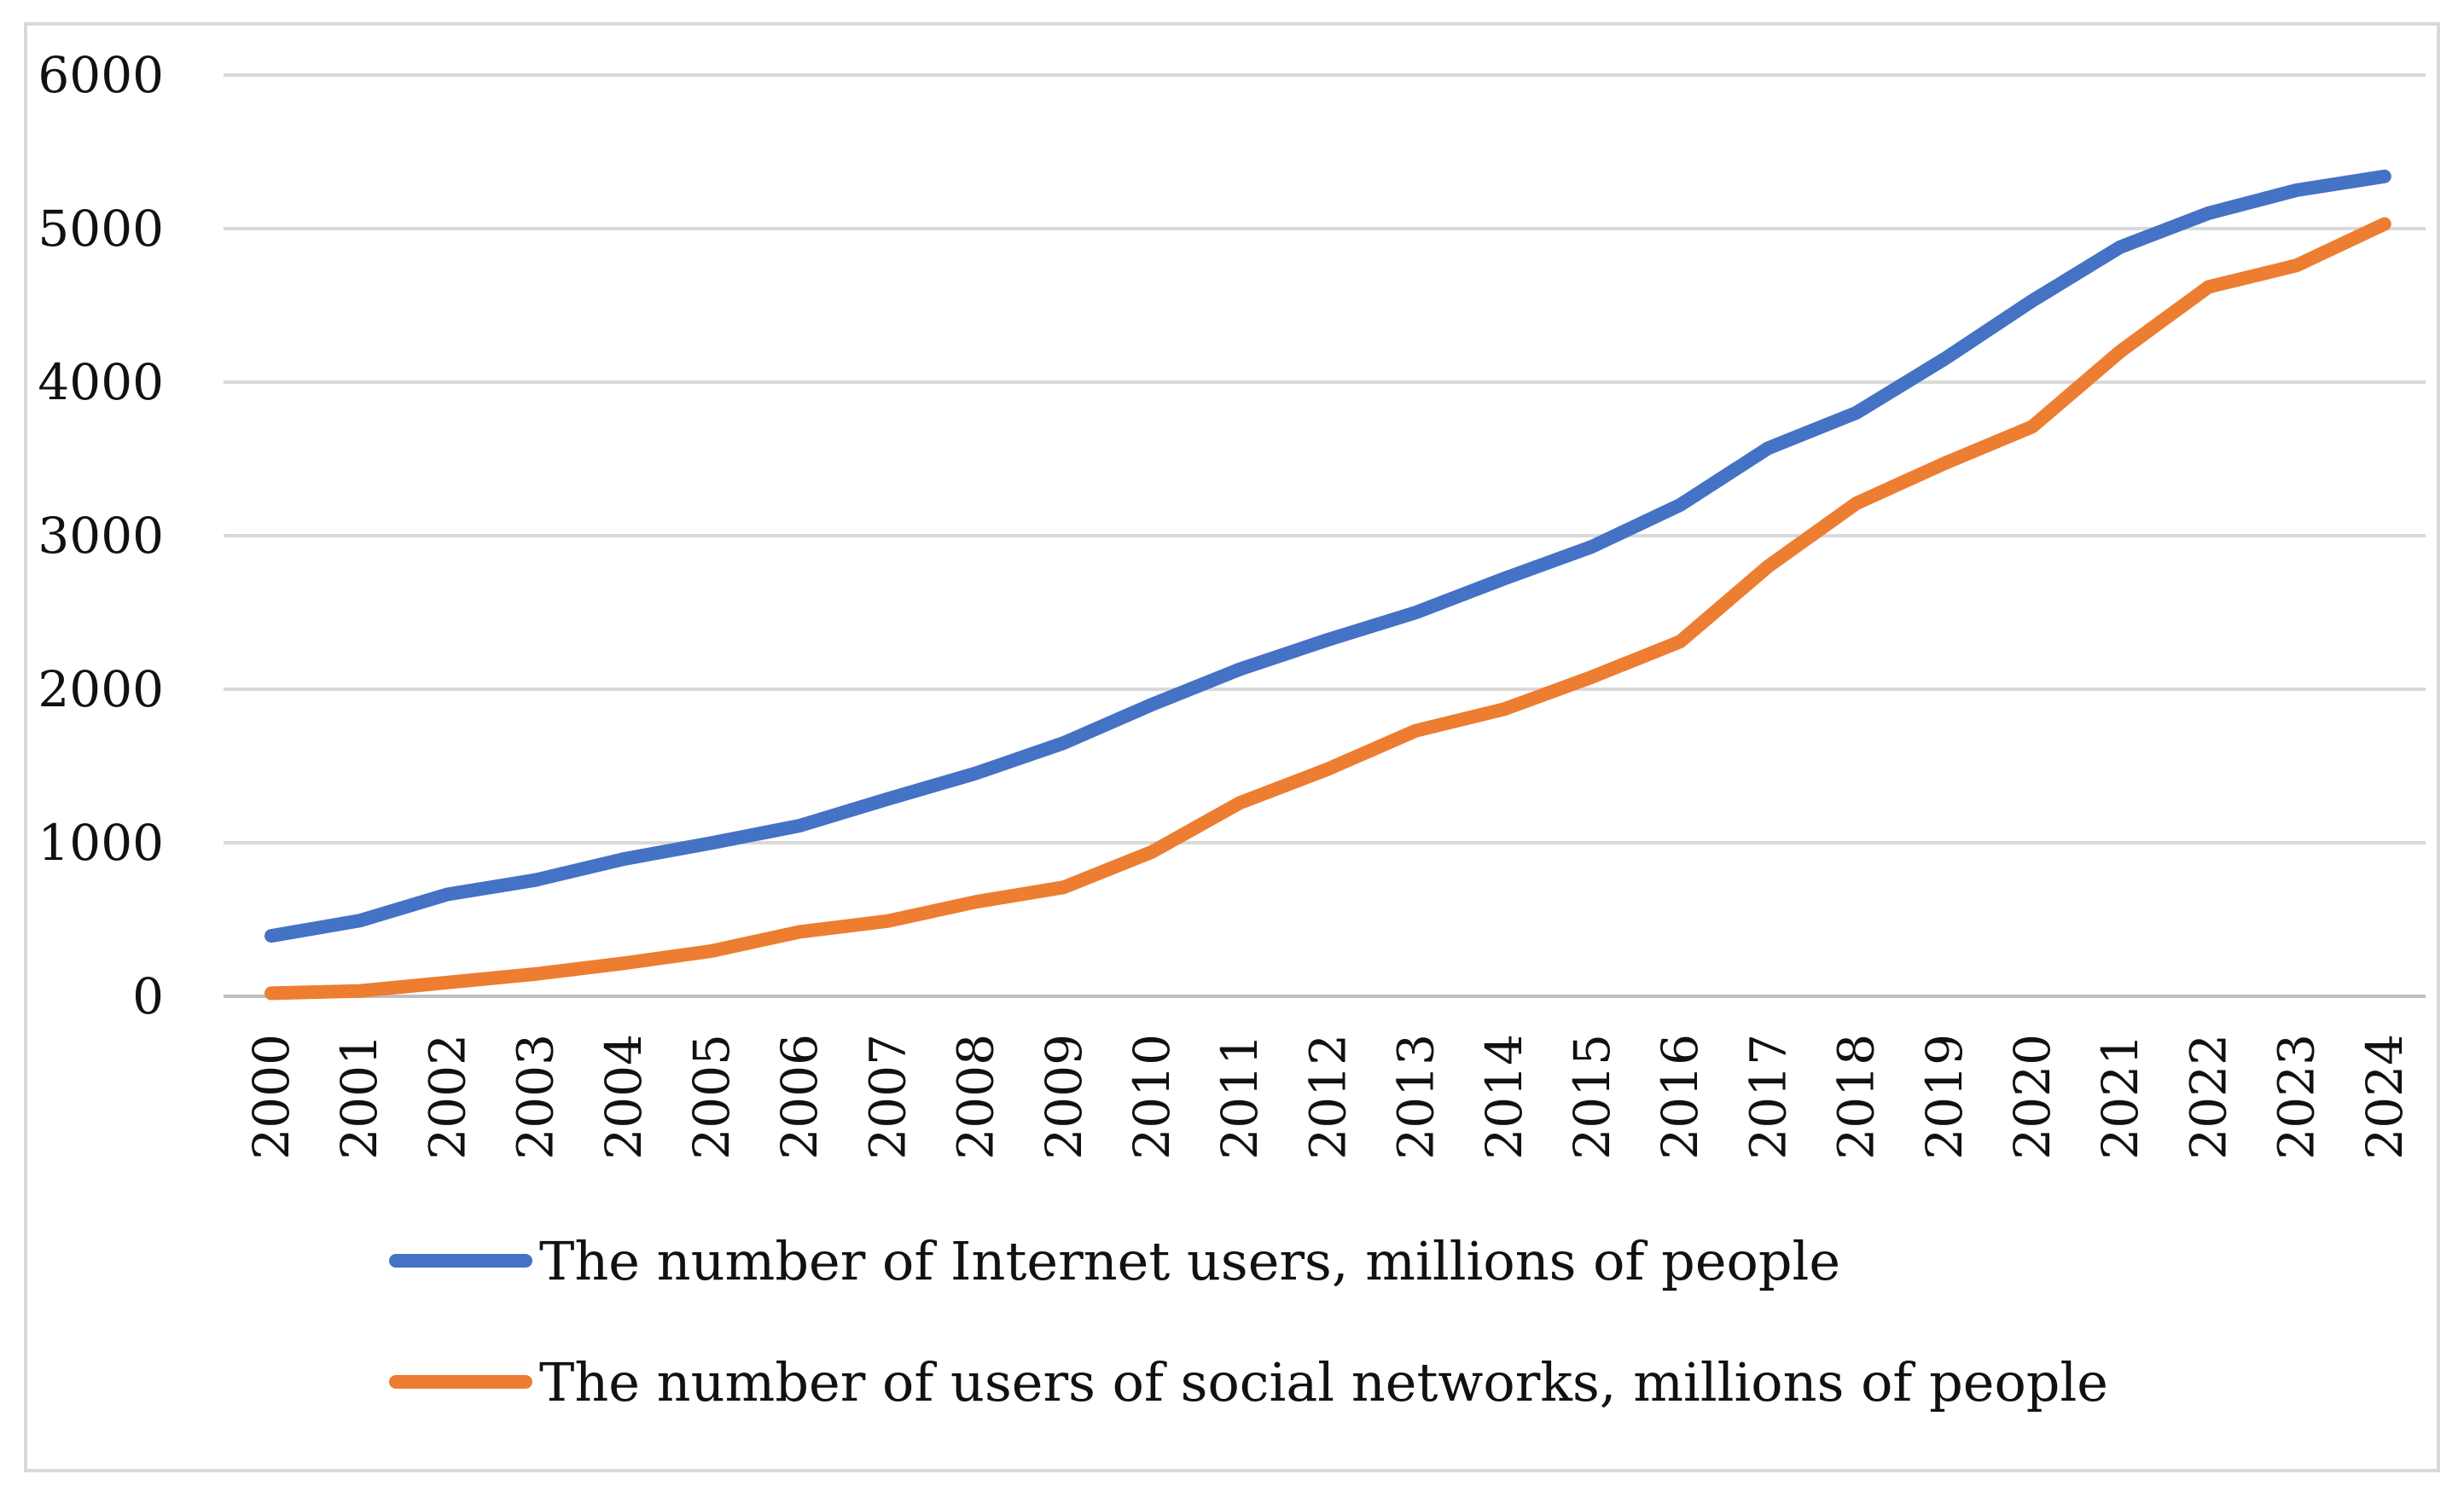 This screenshot has height=1503, width=2464. Describe the element at coordinates (624, 1097) in the screenshot. I see `x-tick-label: 2004` at that location.